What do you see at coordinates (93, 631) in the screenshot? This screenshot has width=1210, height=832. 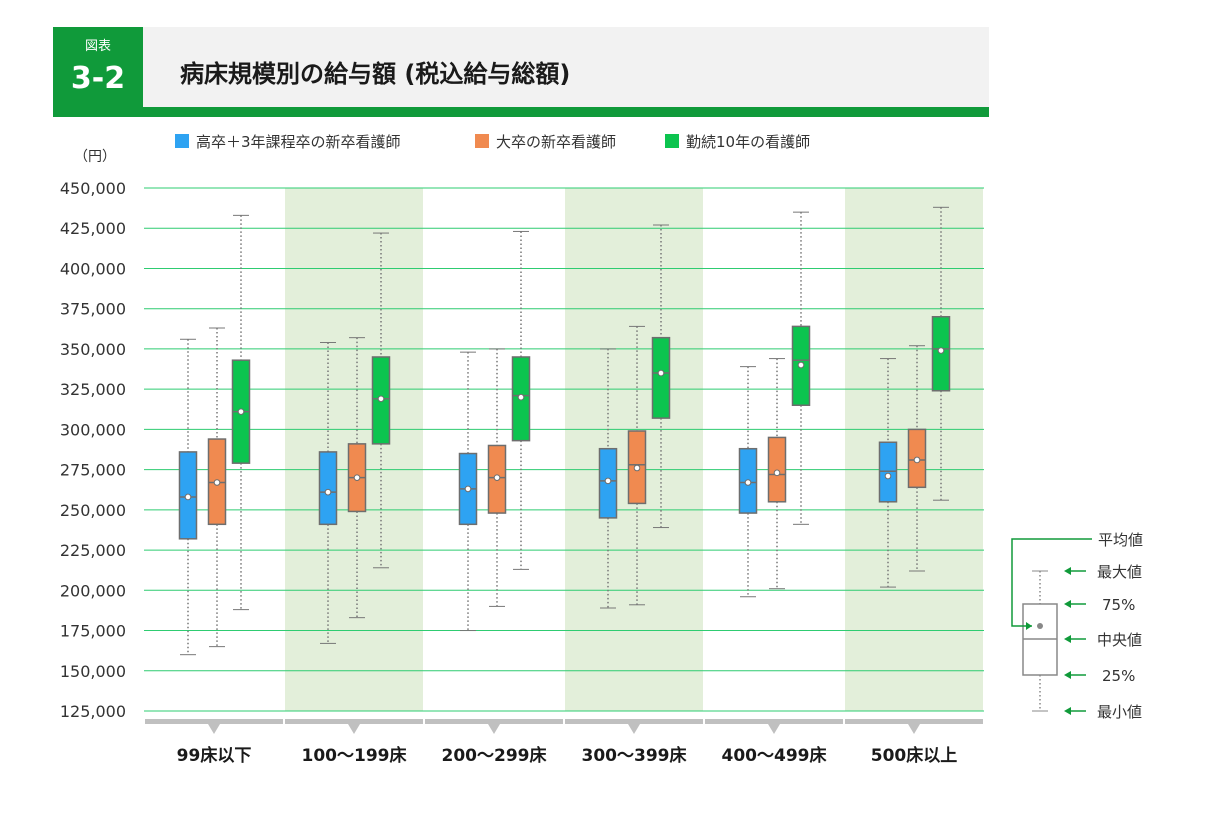 I see `y-tick-label: 175,000` at bounding box center [93, 631].